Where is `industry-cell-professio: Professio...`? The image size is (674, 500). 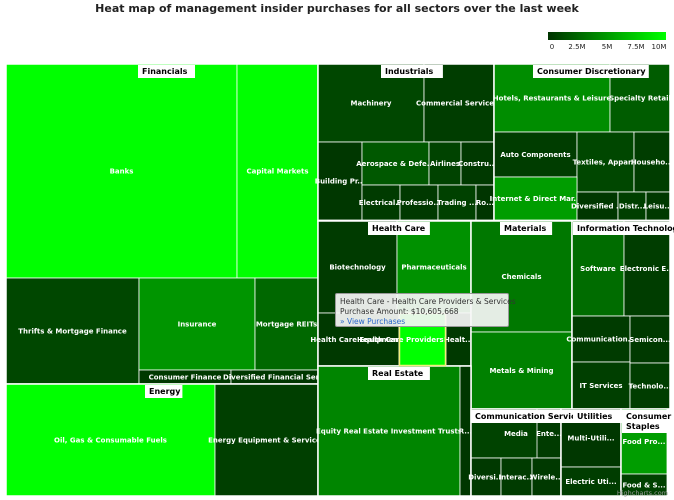
industry-cell-professio: Professio... is located at coordinates (419, 202).